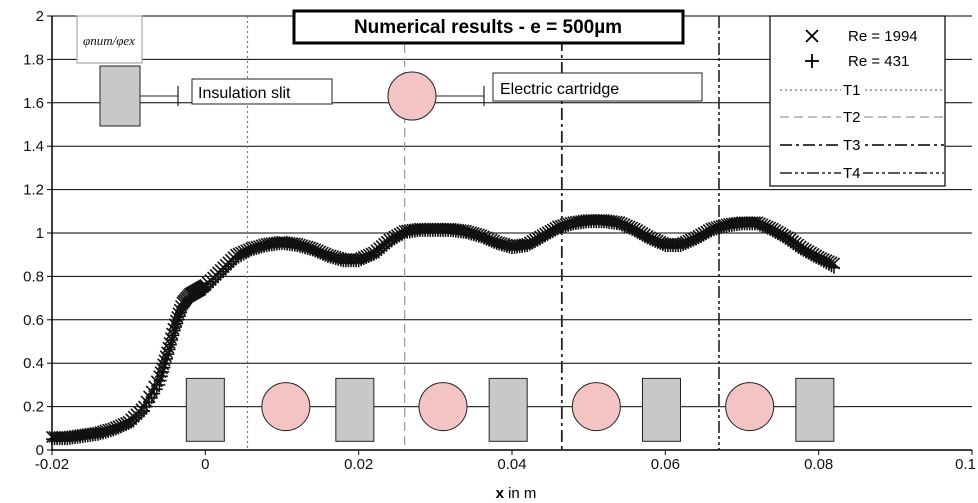 The height and width of the screenshot is (503, 978). I want to click on x-tick-label: 0, so click(205, 464).